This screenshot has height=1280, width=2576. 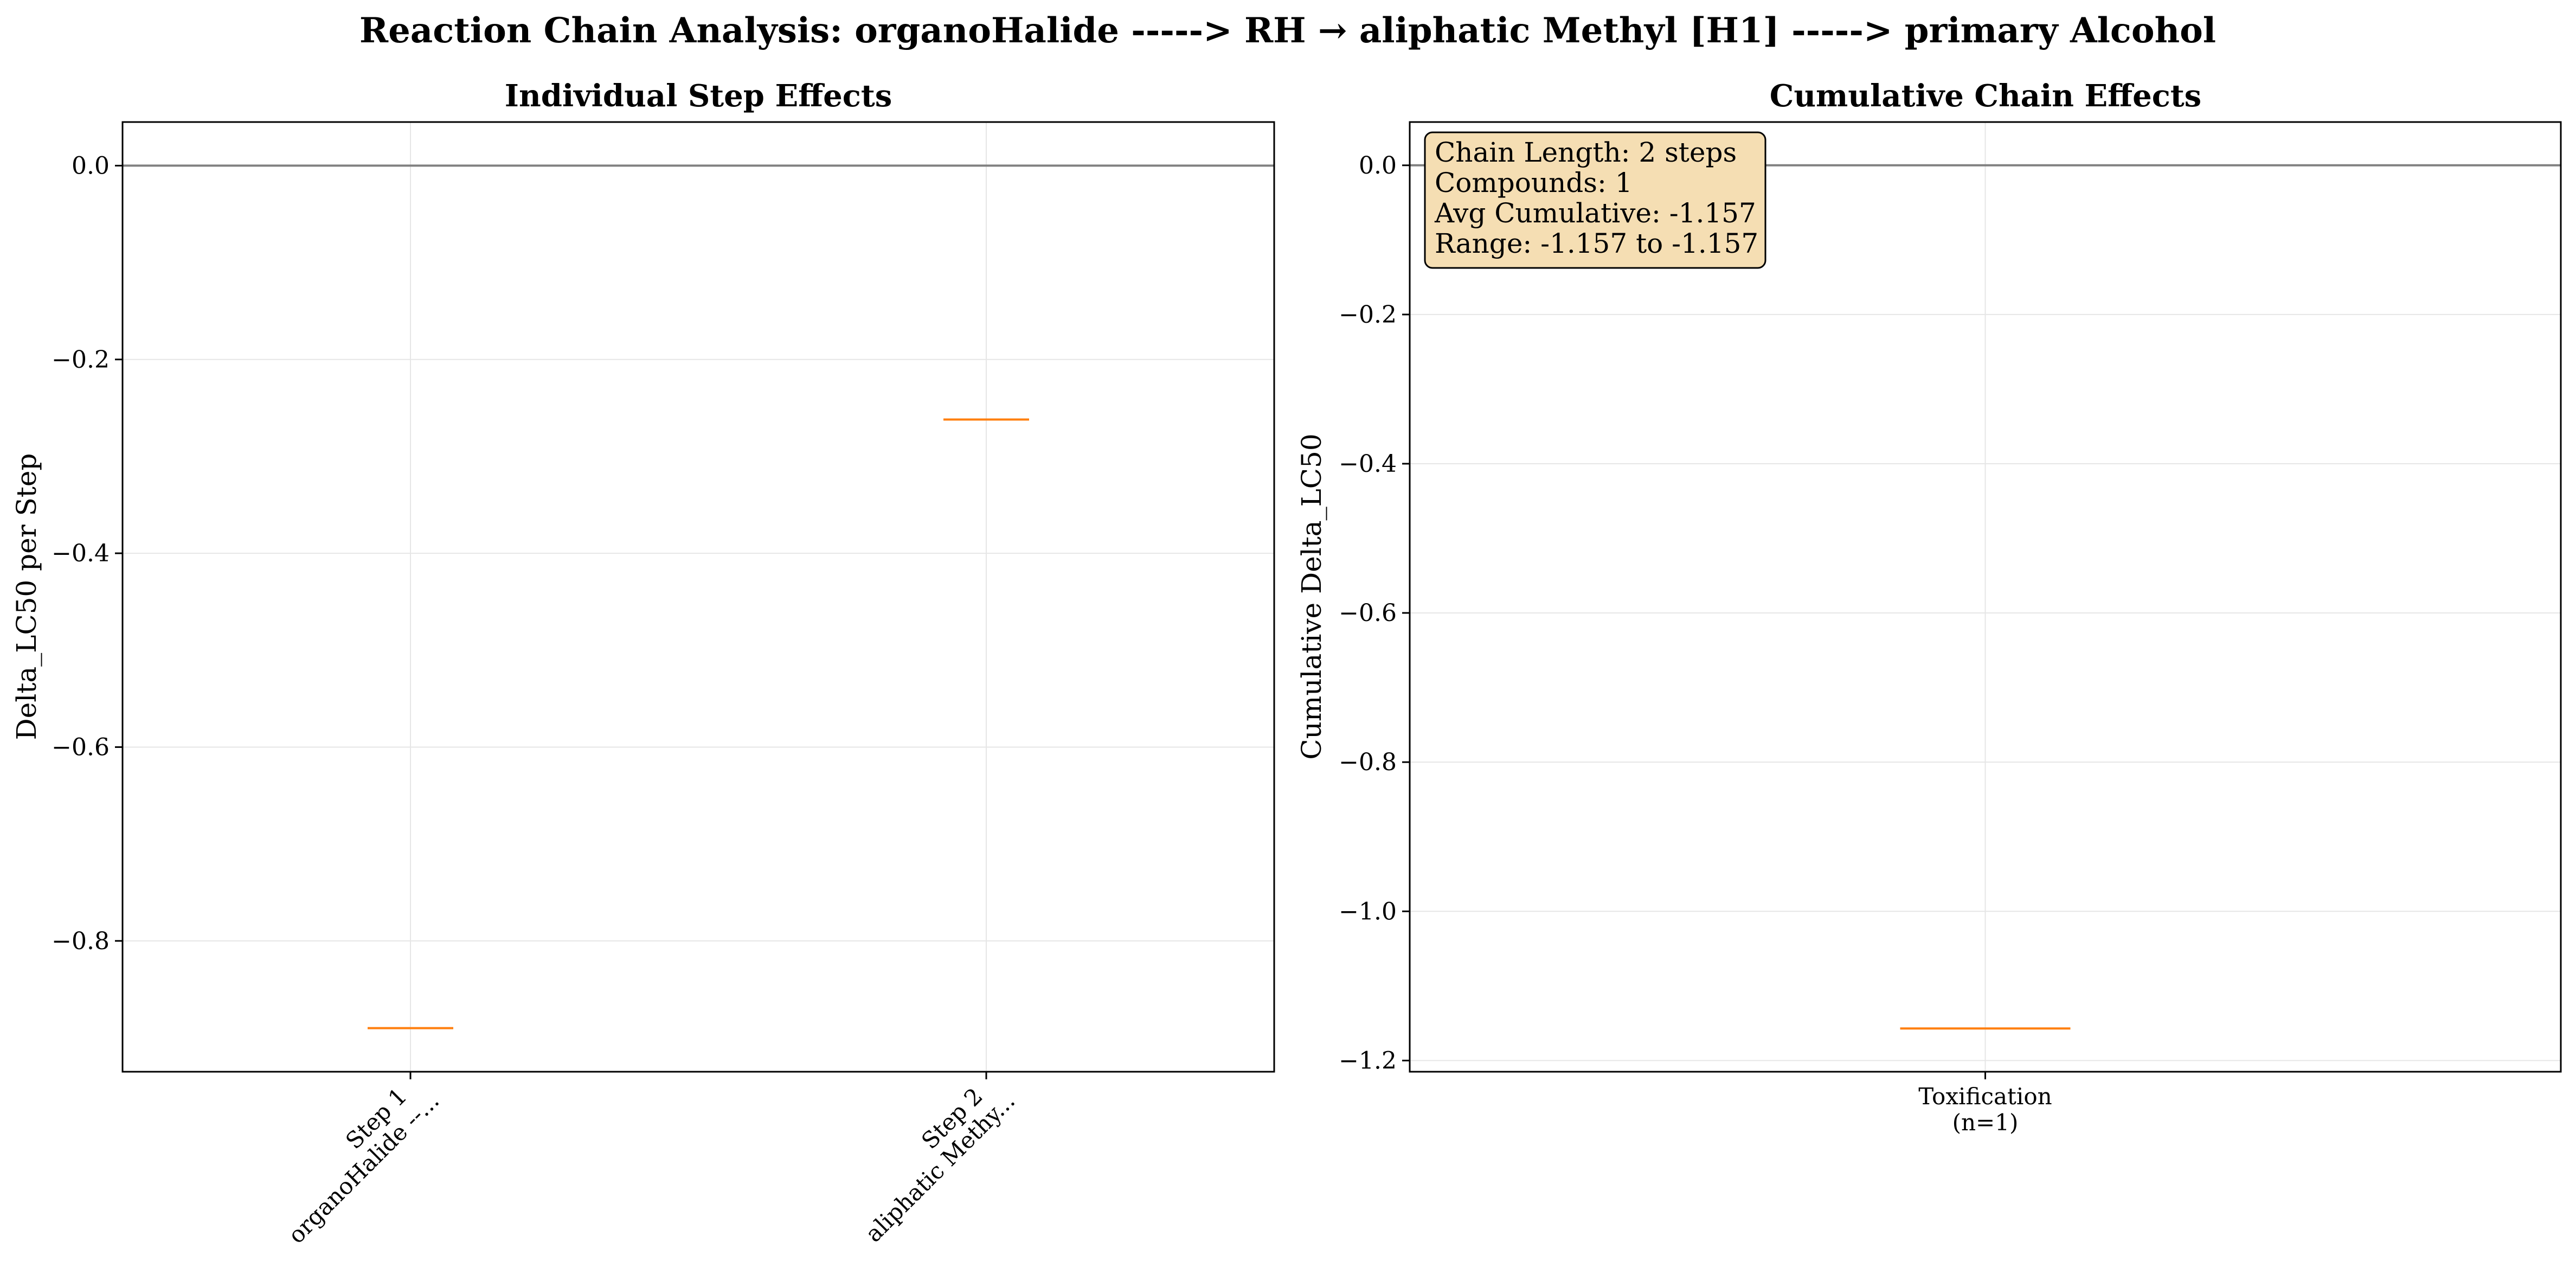 What do you see at coordinates (1986, 1122) in the screenshot?
I see `cumulative-effects-x-tick-label-line2: (n=1)` at bounding box center [1986, 1122].